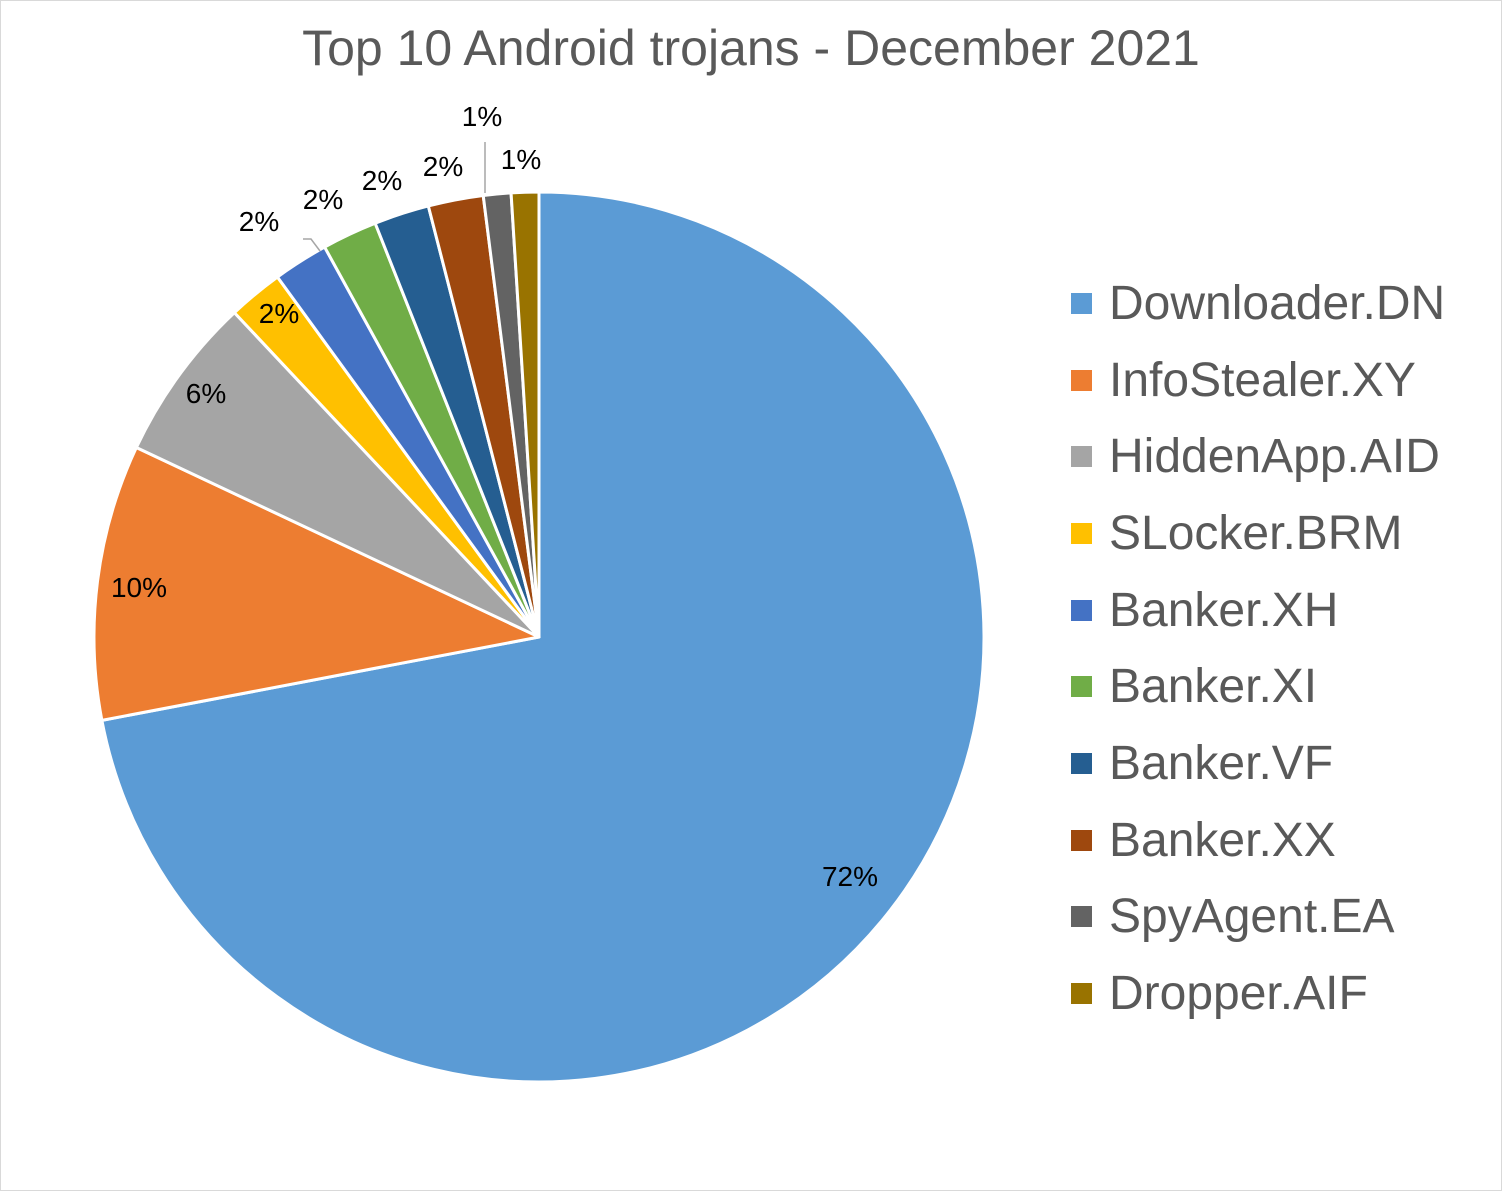 The width and height of the screenshot is (1502, 1191). I want to click on data-label-8: 2%, so click(443, 166).